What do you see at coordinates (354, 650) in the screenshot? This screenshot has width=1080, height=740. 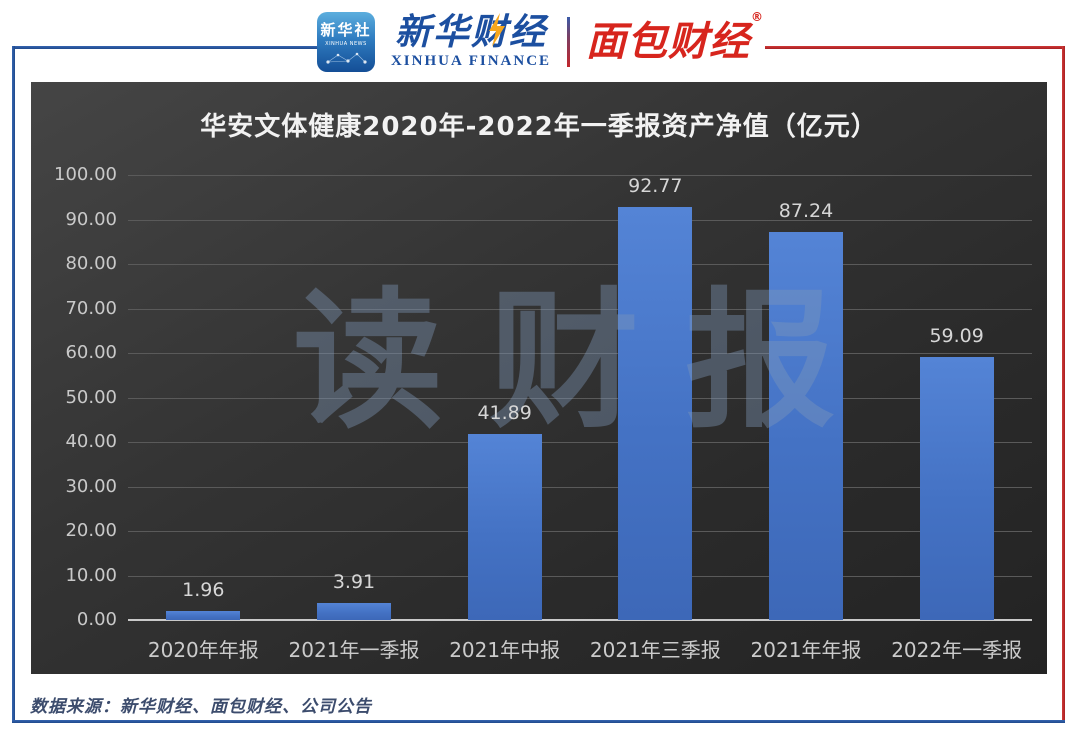 I see `x-axis-label: 2021年一季报` at bounding box center [354, 650].